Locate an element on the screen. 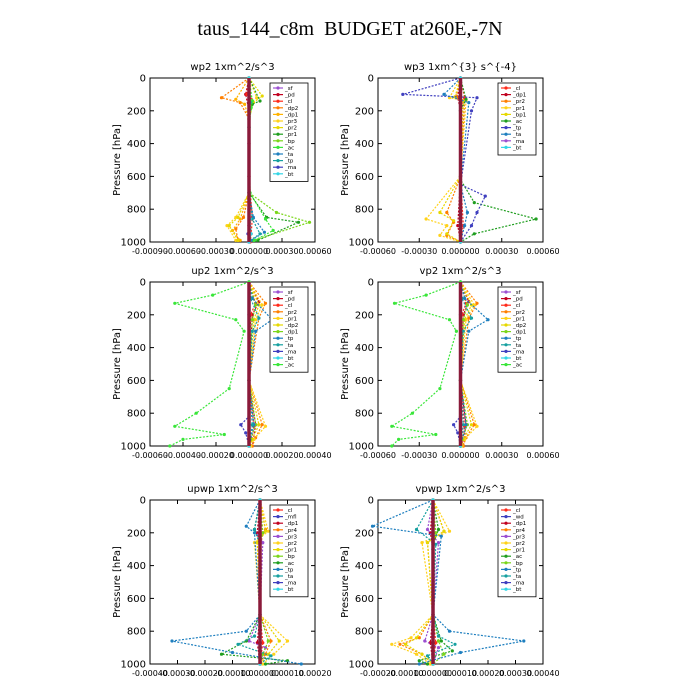  legend-label: _mfl is located at coordinates (290, 518).